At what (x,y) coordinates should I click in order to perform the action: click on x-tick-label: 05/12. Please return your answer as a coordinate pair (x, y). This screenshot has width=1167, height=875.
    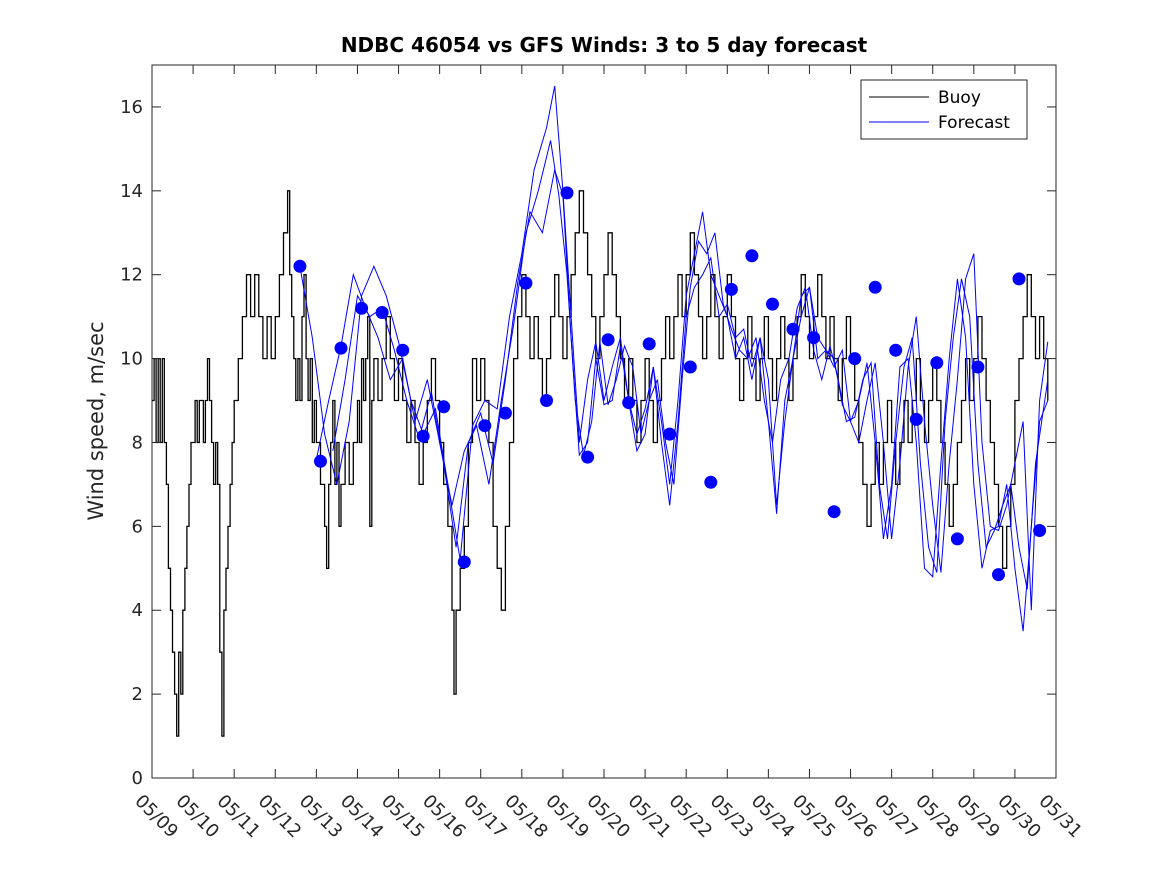
    Looking at the image, I should click on (280, 817).